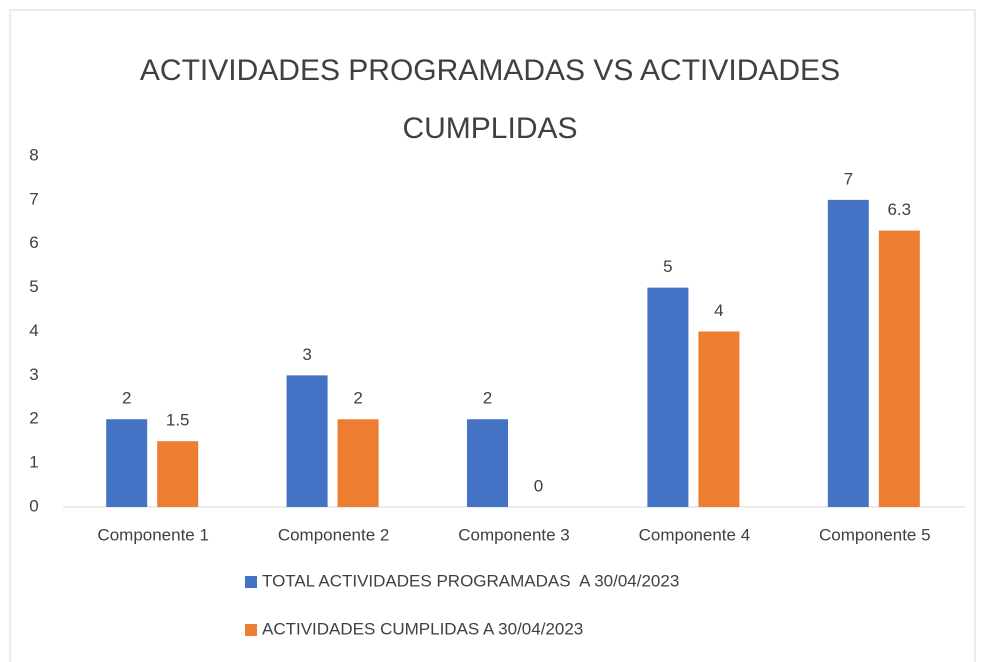  Describe the element at coordinates (899, 209) in the screenshot. I see `data-label: 6.3` at that location.